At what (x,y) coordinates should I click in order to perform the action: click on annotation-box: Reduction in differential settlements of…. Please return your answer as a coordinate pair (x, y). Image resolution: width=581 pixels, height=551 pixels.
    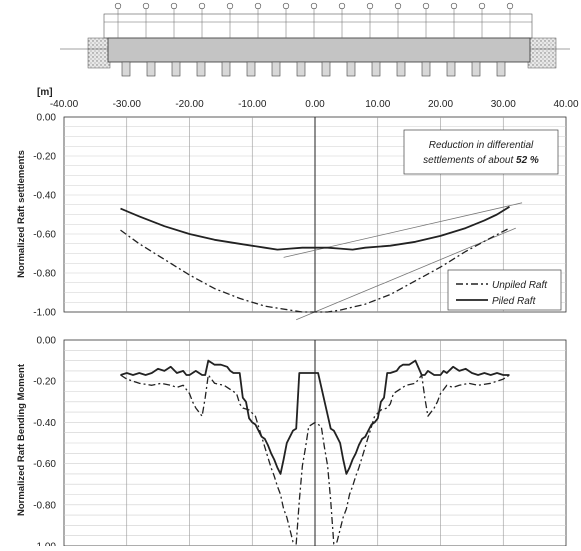
    Looking at the image, I should click on (481, 152).